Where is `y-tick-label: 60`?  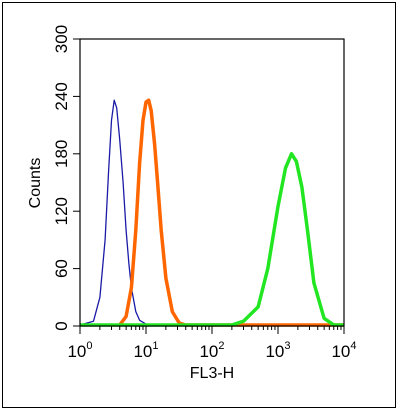 y-tick-label: 60 is located at coordinates (61, 268).